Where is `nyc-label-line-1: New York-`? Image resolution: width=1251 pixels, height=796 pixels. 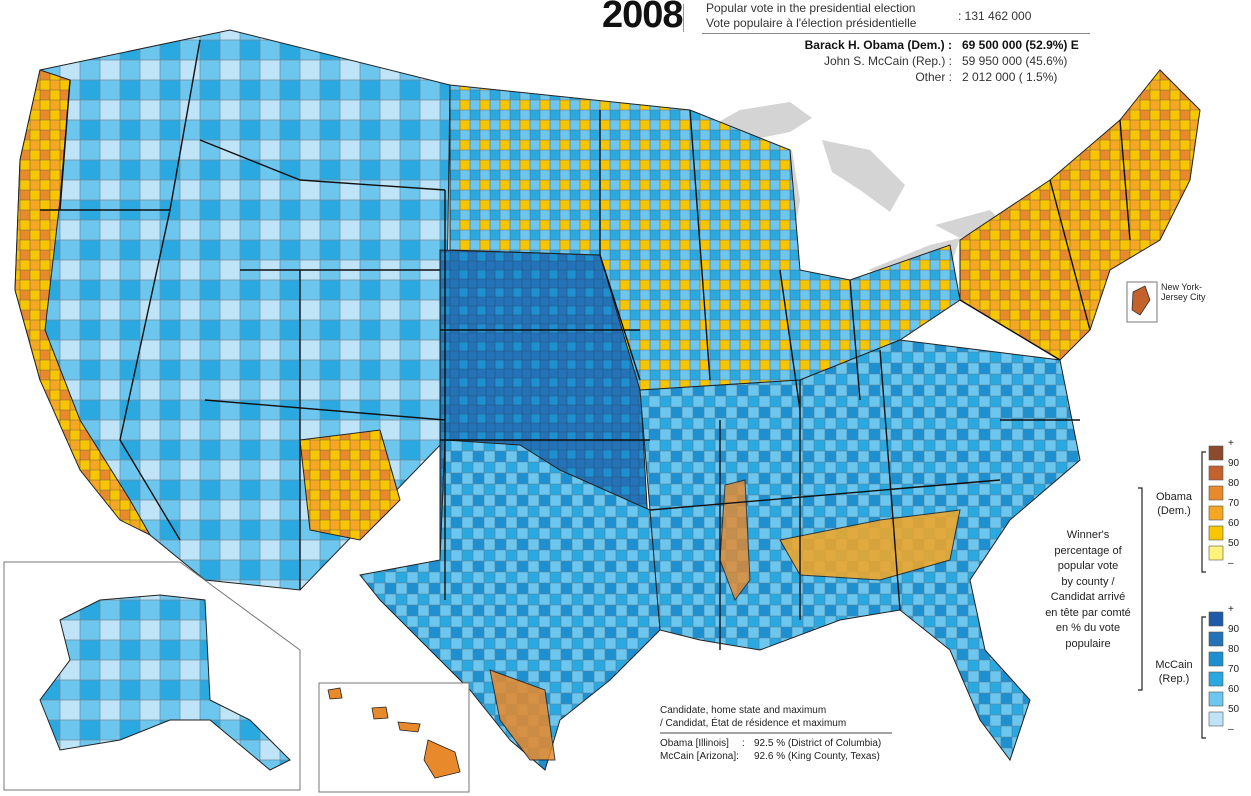
nyc-label-line-1: New York- is located at coordinates (1182, 287).